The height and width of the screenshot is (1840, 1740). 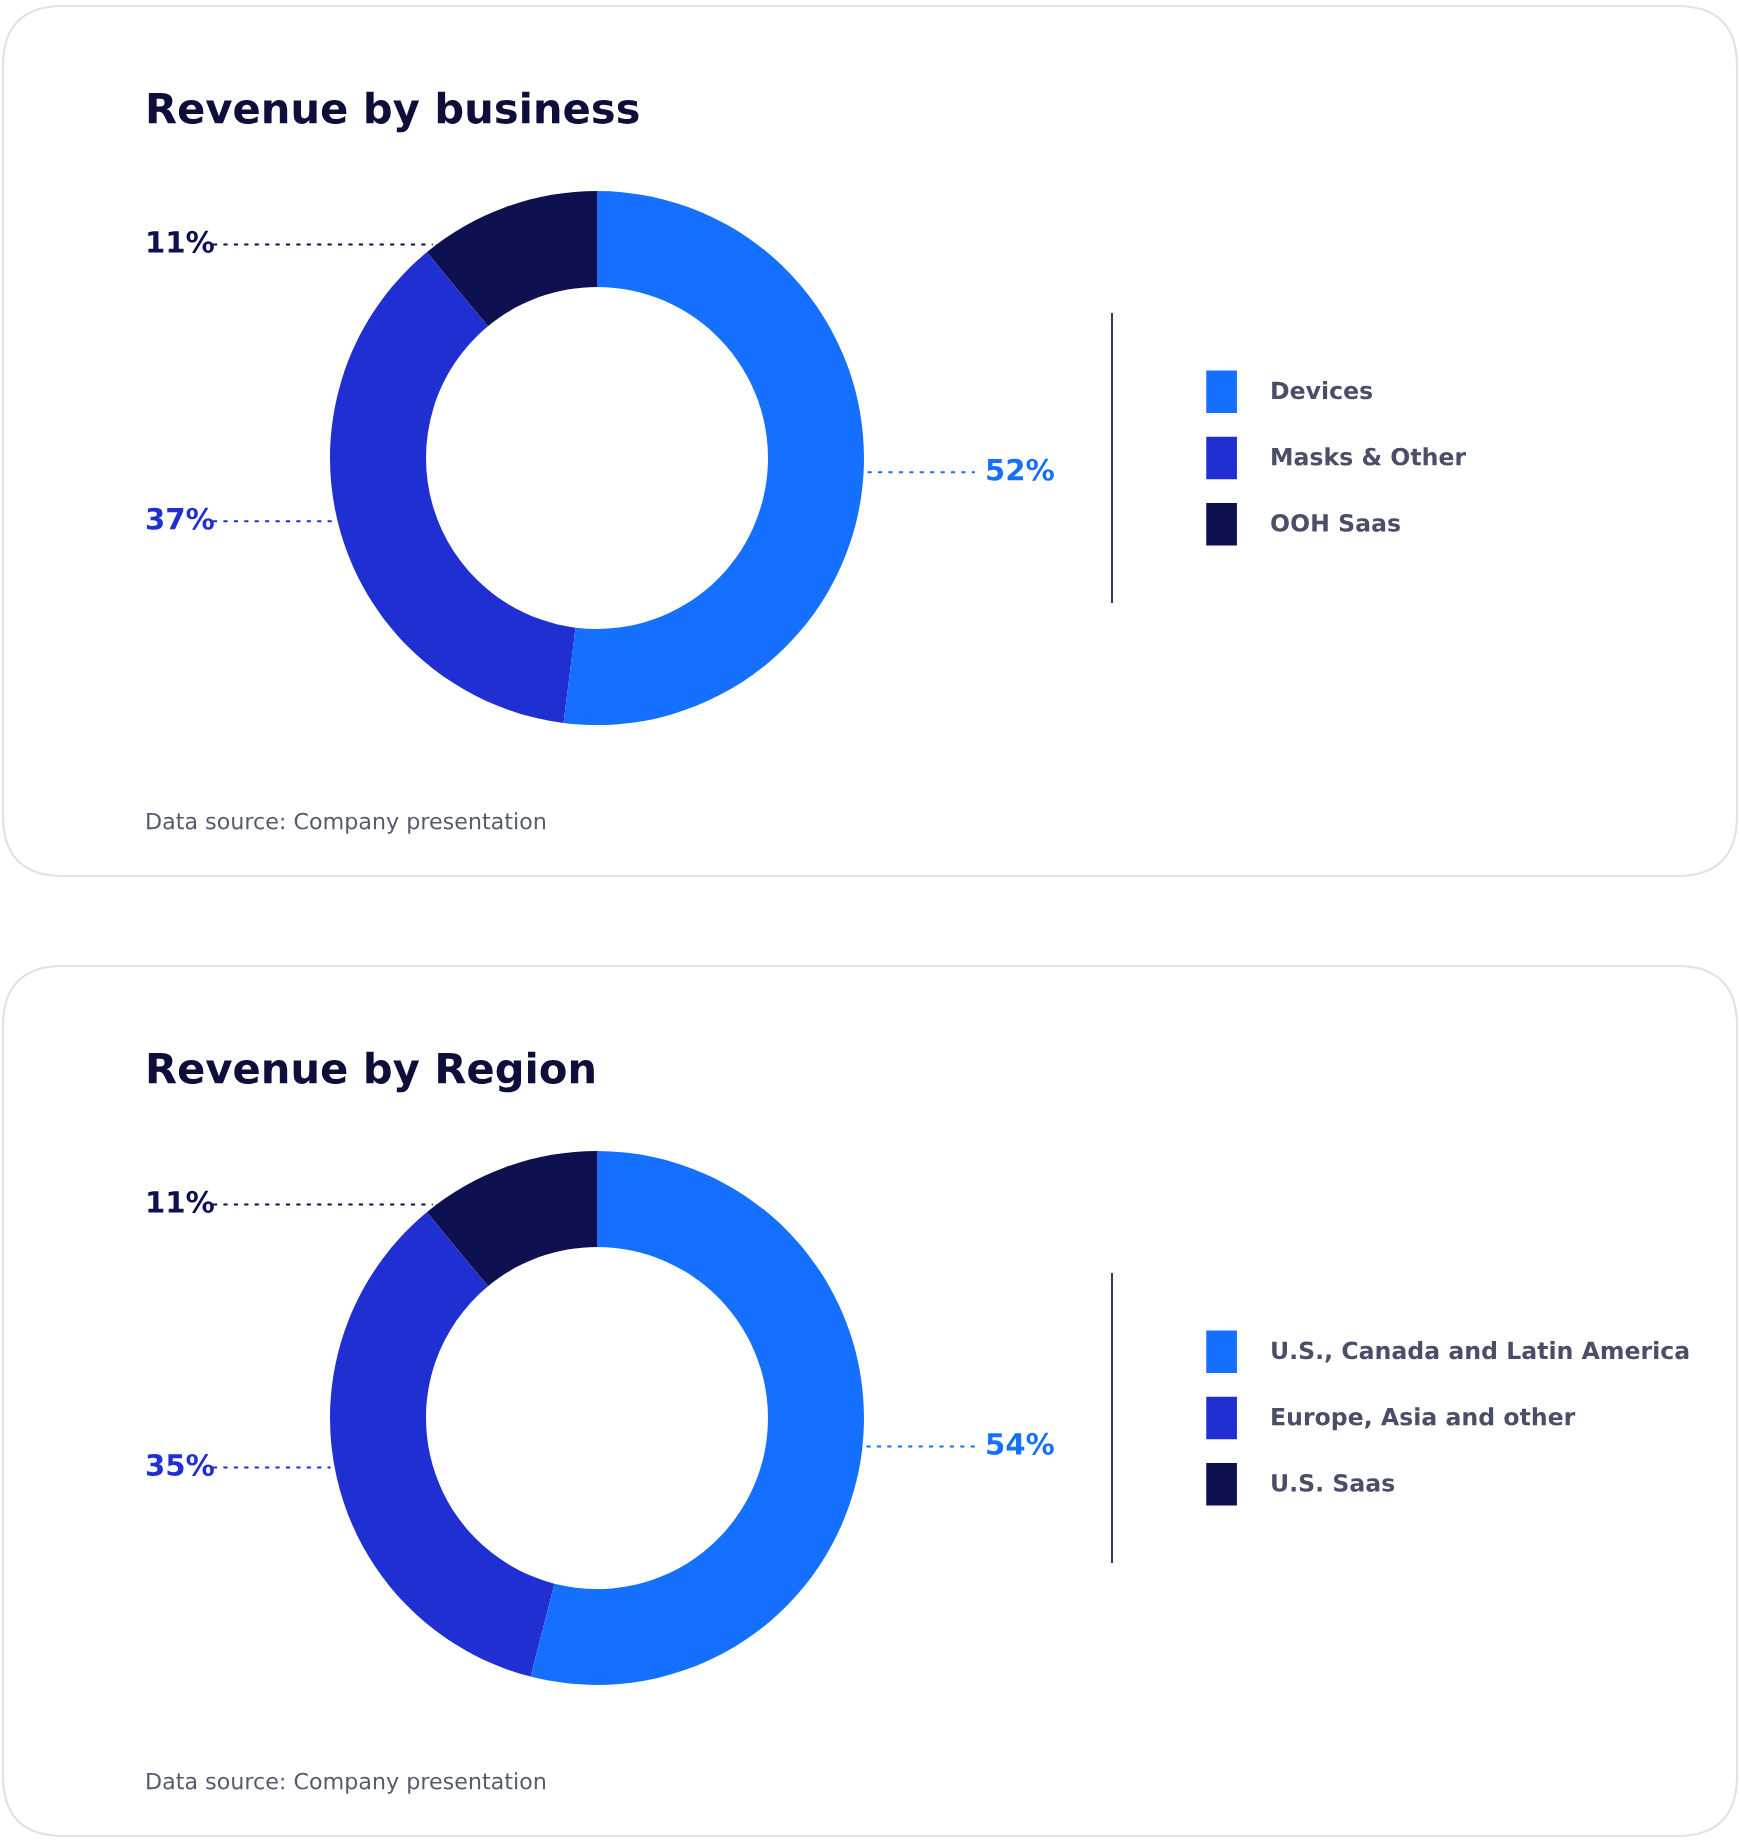 I want to click on legend-label: Masks & Other, so click(x=1369, y=456).